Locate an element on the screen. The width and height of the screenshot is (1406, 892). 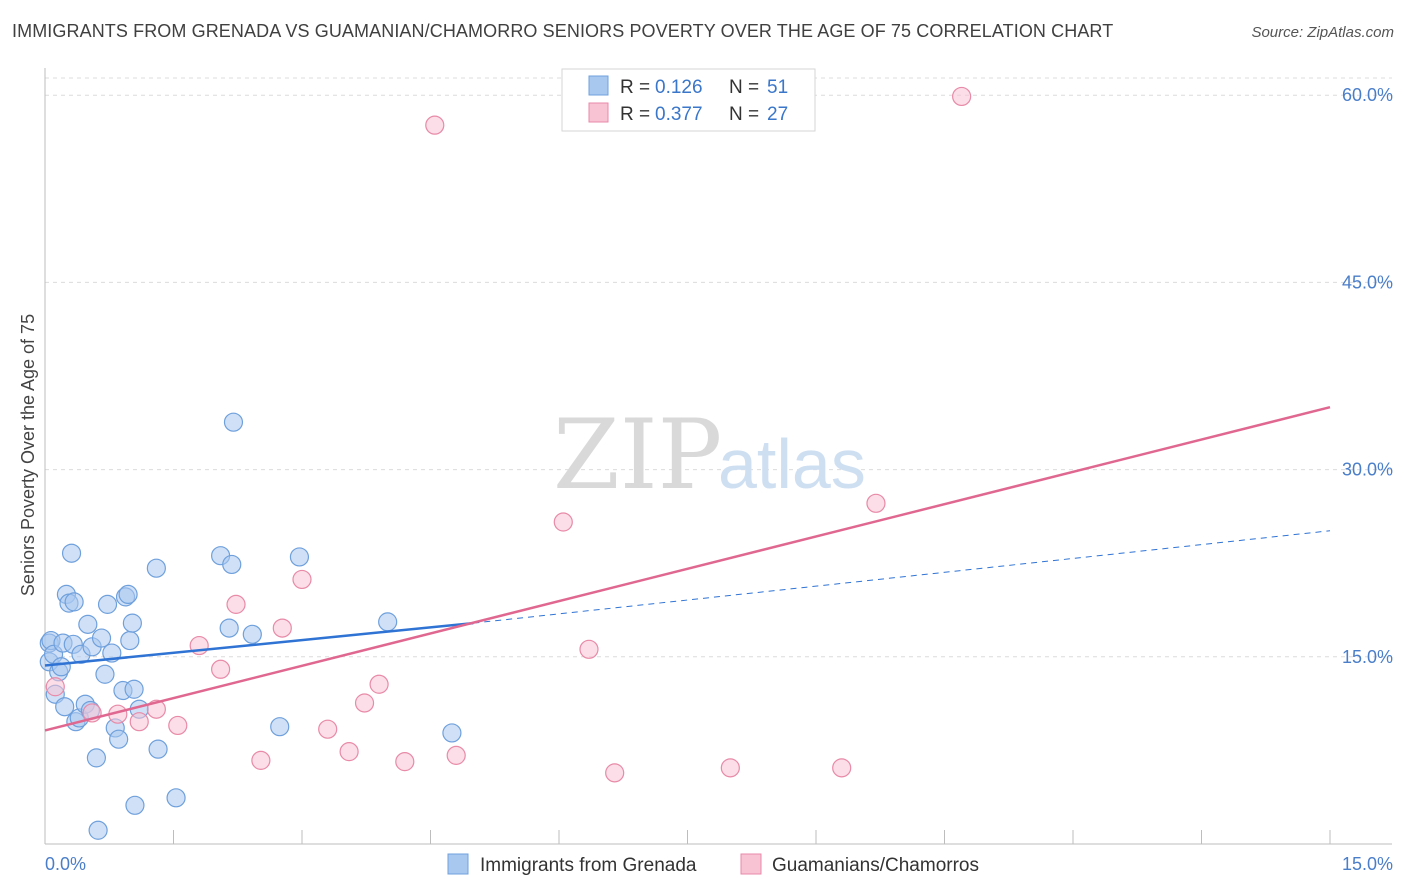
legend-n-value-1: 51 is located at coordinates (777, 87).